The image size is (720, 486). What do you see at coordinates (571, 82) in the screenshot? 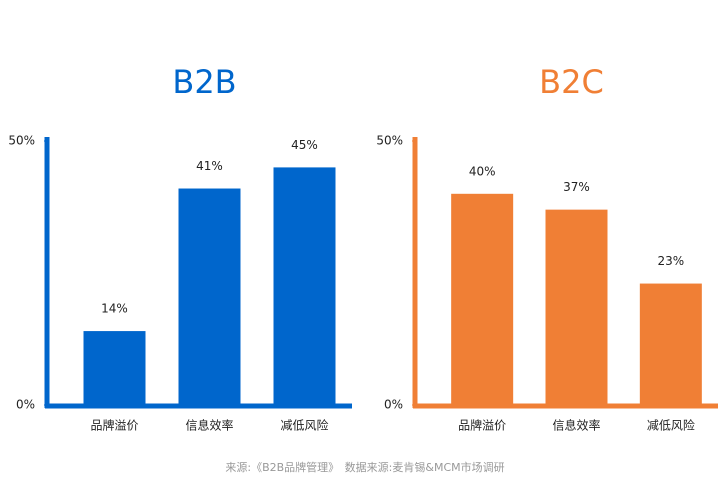
I see `chart-title: B2C` at bounding box center [571, 82].